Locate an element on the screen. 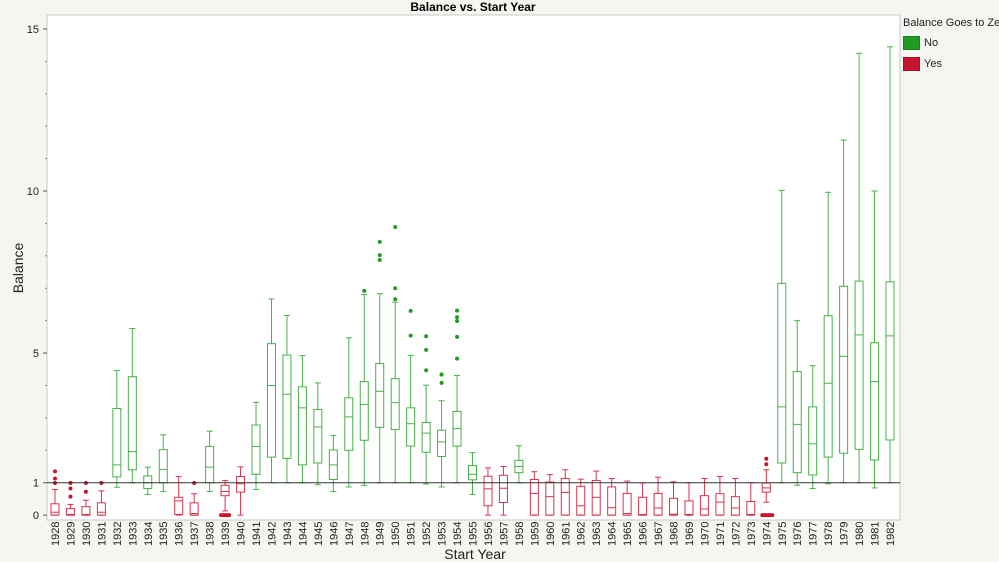  box-1943 is located at coordinates (287, 399).